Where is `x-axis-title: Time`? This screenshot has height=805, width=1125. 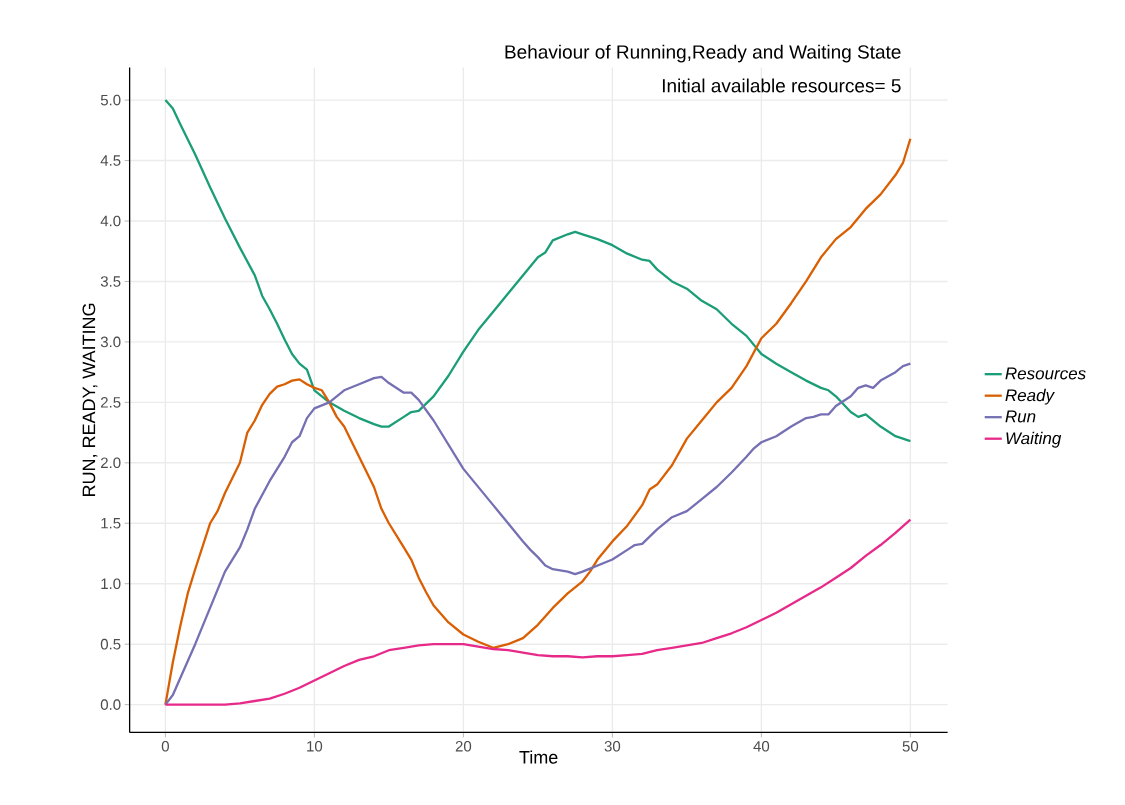
x-axis-title: Time is located at coordinates (538, 757).